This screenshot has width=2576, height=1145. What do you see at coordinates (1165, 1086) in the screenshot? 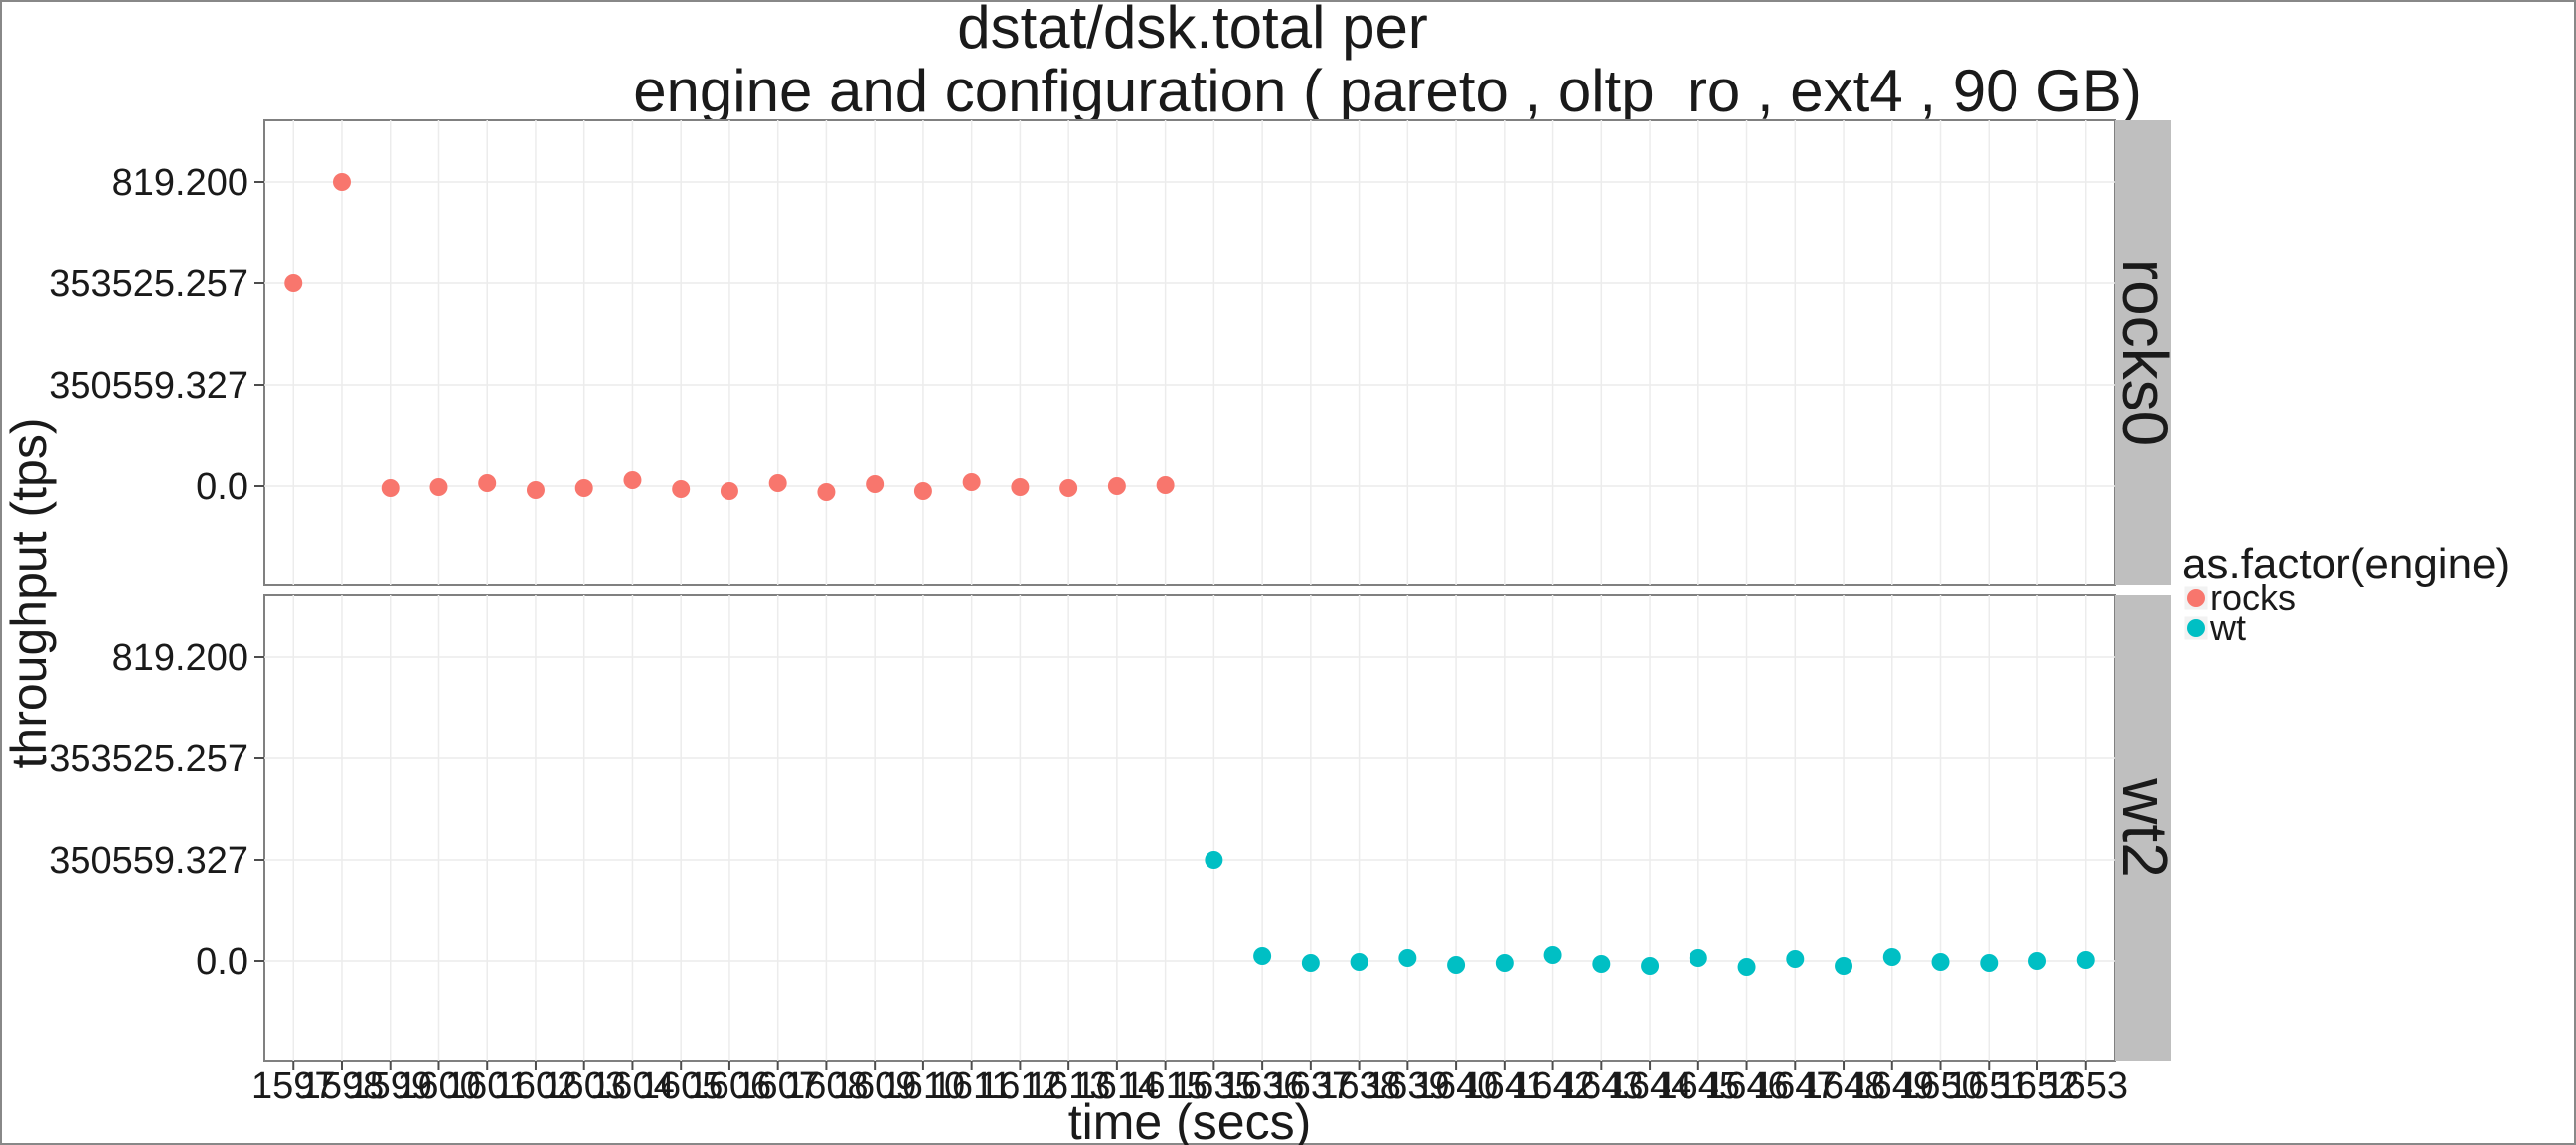
I see `x-tick-label: 1615` at bounding box center [1165, 1086].